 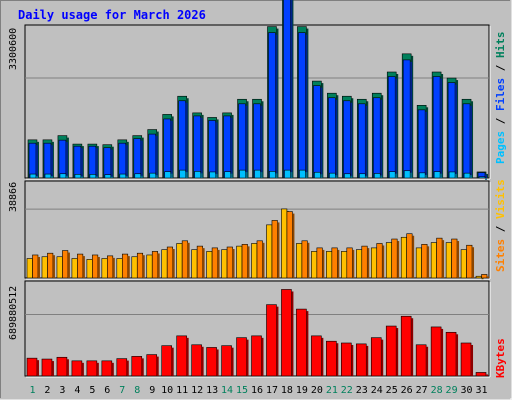 I want to click on bar-files-2-side, so click(x=51, y=161).